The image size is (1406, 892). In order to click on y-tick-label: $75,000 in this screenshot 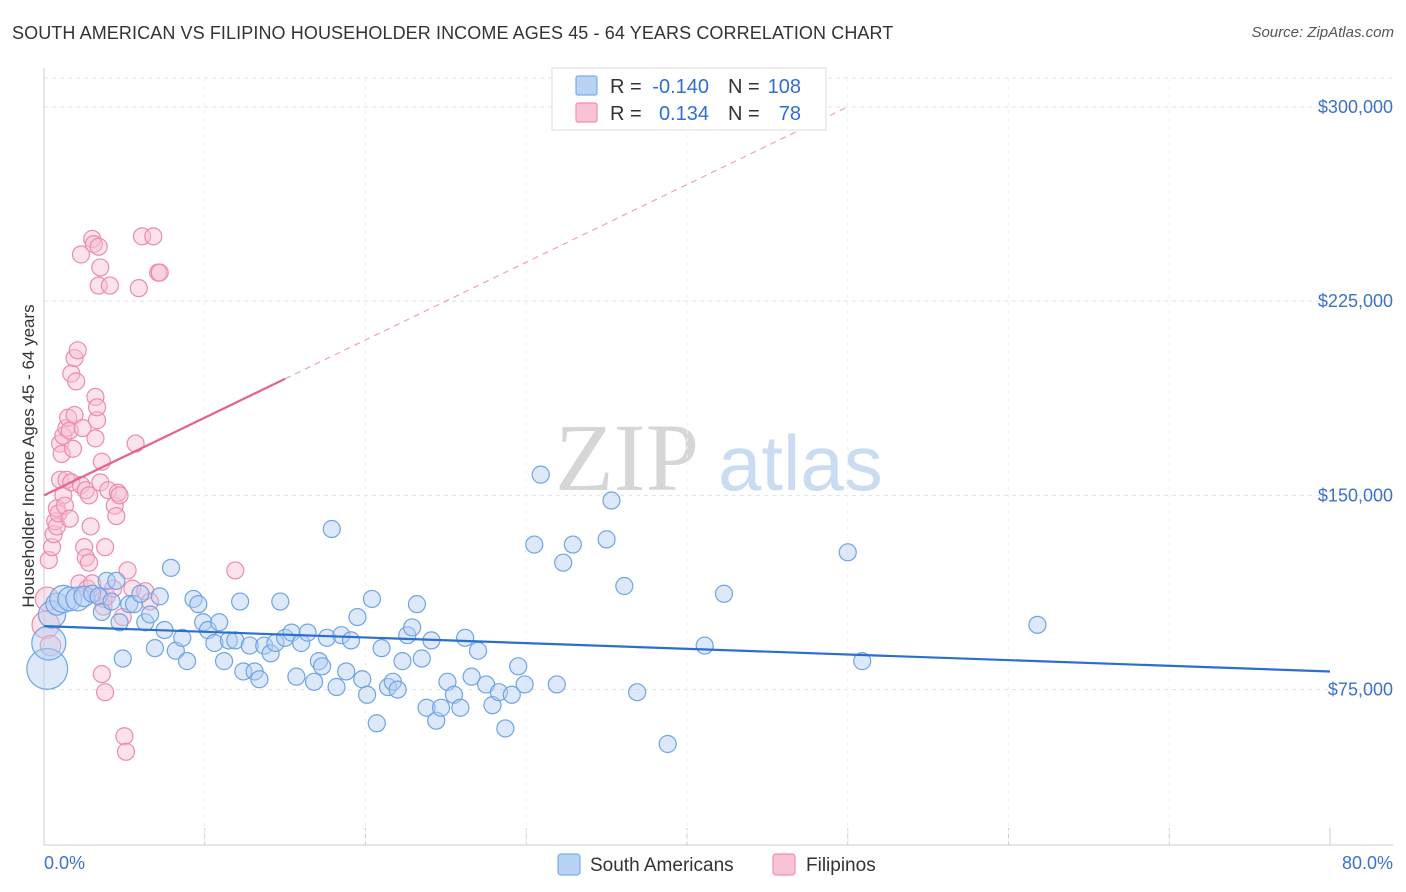, I will do `click(1360, 690)`.